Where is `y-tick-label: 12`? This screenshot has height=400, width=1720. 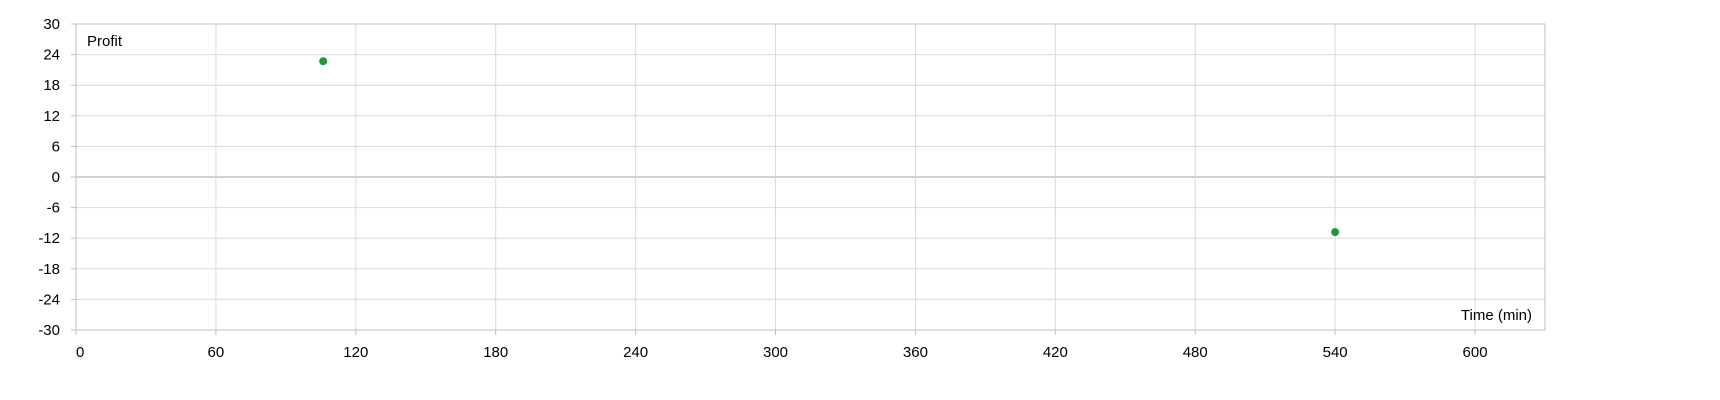
y-tick-label: 12 is located at coordinates (51, 116).